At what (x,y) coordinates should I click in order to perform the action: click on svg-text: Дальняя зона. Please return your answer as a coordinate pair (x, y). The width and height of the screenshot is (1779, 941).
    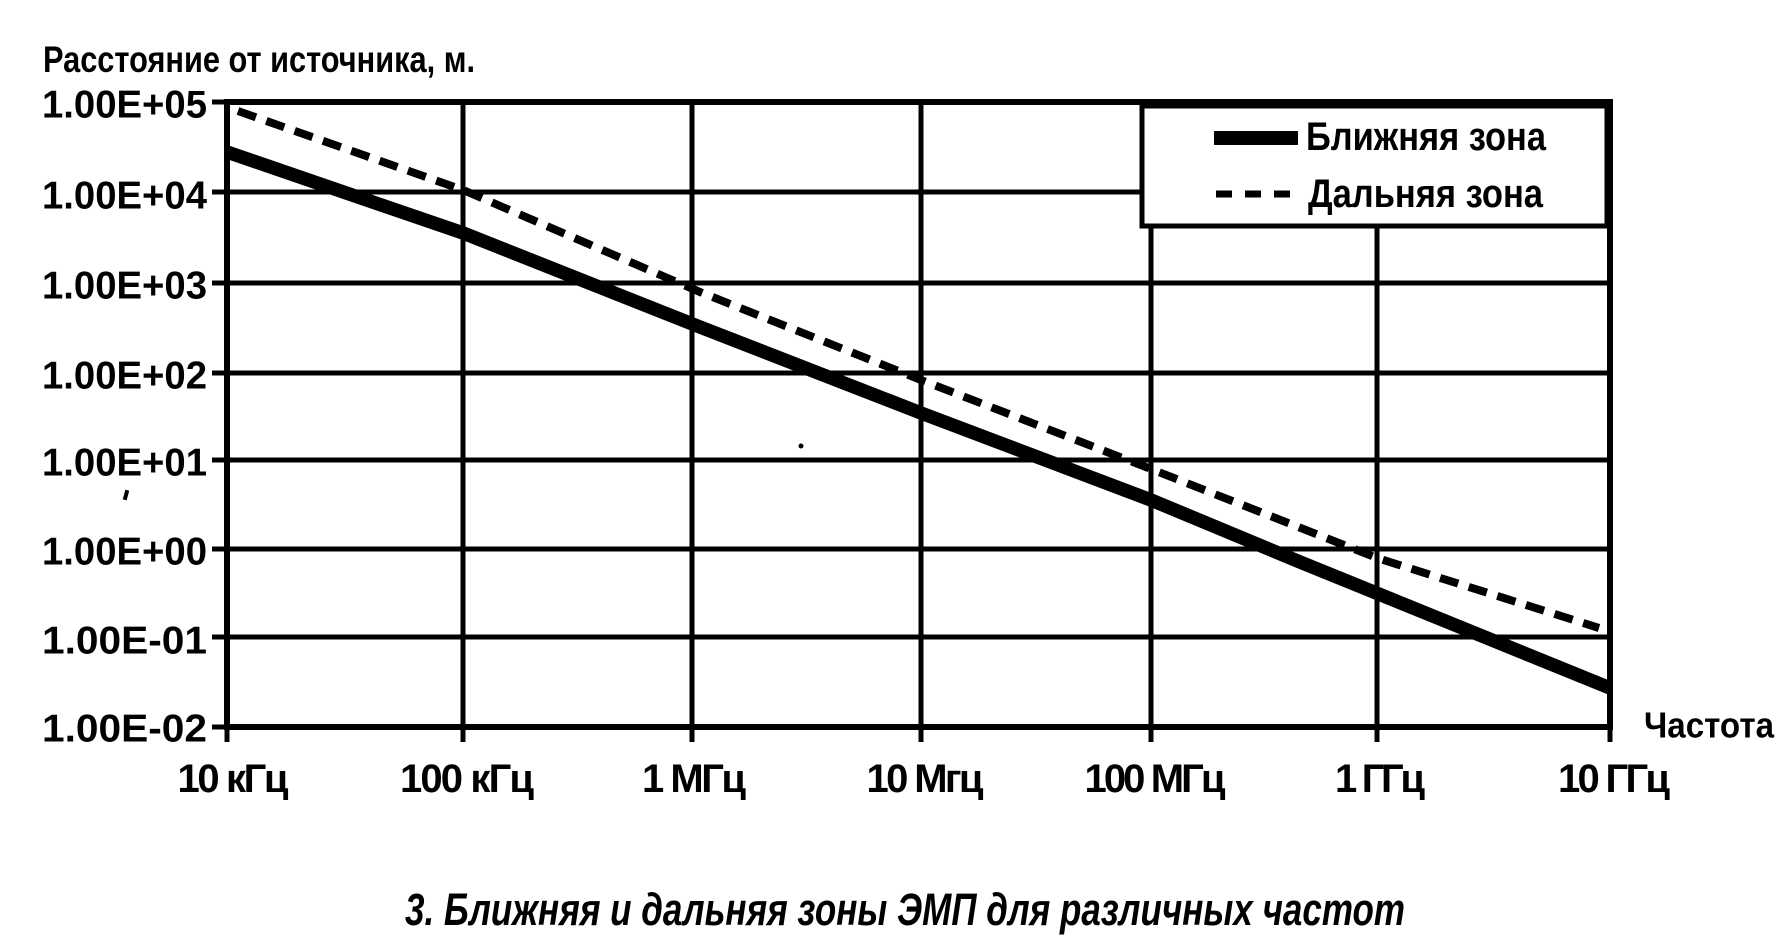
    Looking at the image, I should click on (1426, 194).